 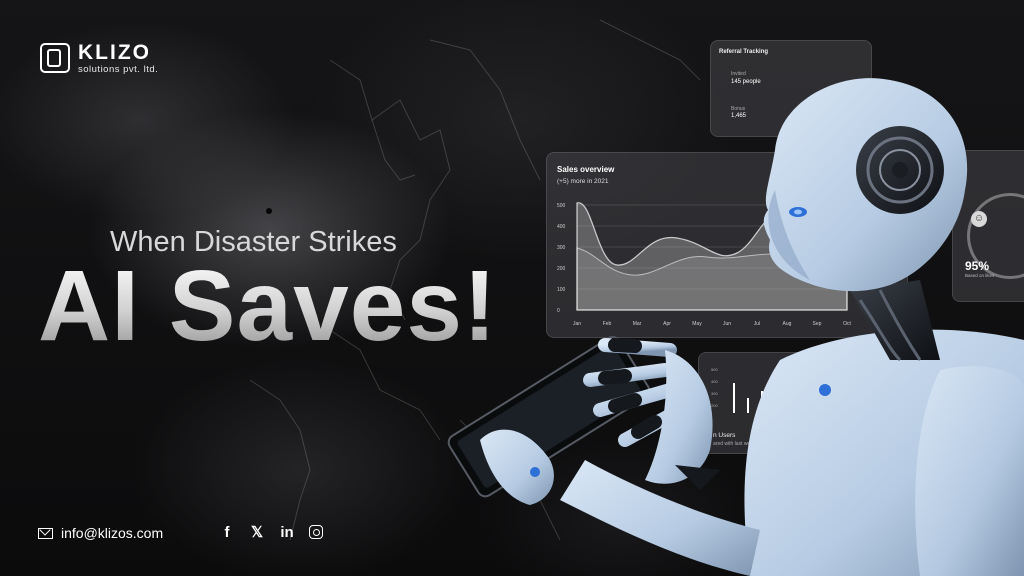 I want to click on sales-overview-subtitle: (+5) more in 2021, so click(x=583, y=181).